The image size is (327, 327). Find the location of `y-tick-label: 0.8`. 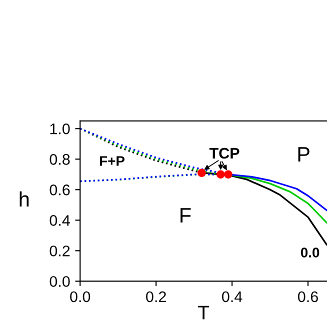

y-tick-label: 0.8 is located at coordinates (60, 159).